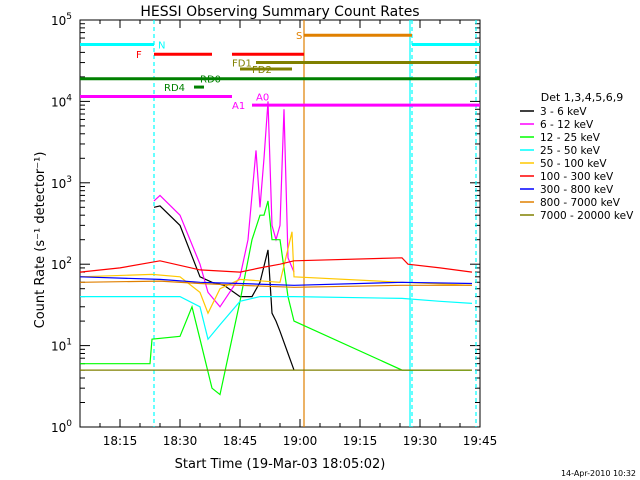 Image resolution: width=640 pixels, height=480 pixels. What do you see at coordinates (161, 46) in the screenshot?
I see `flag-label-n: N` at bounding box center [161, 46].